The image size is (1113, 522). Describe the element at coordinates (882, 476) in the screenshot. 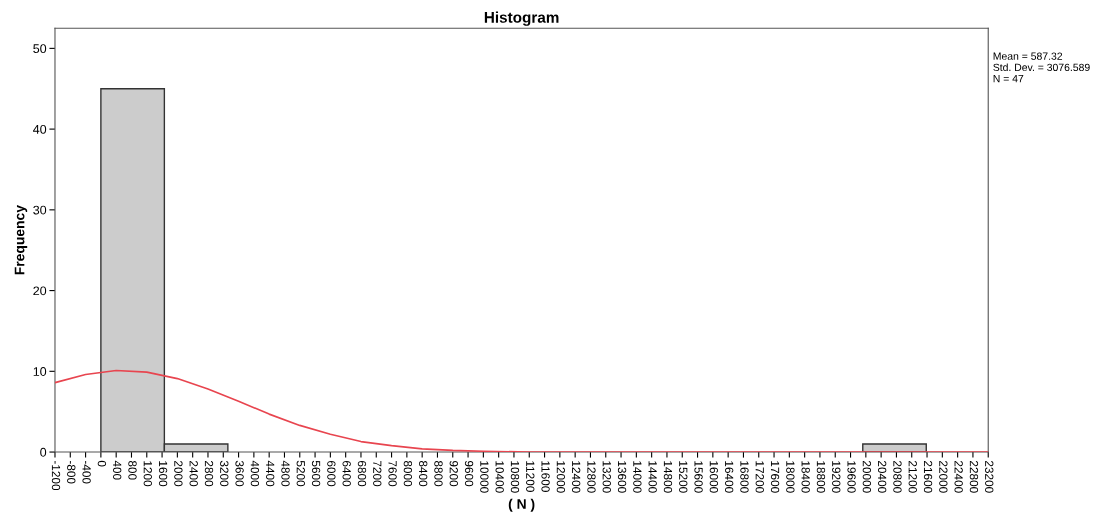

I see `x-tick-label: 20400` at that location.